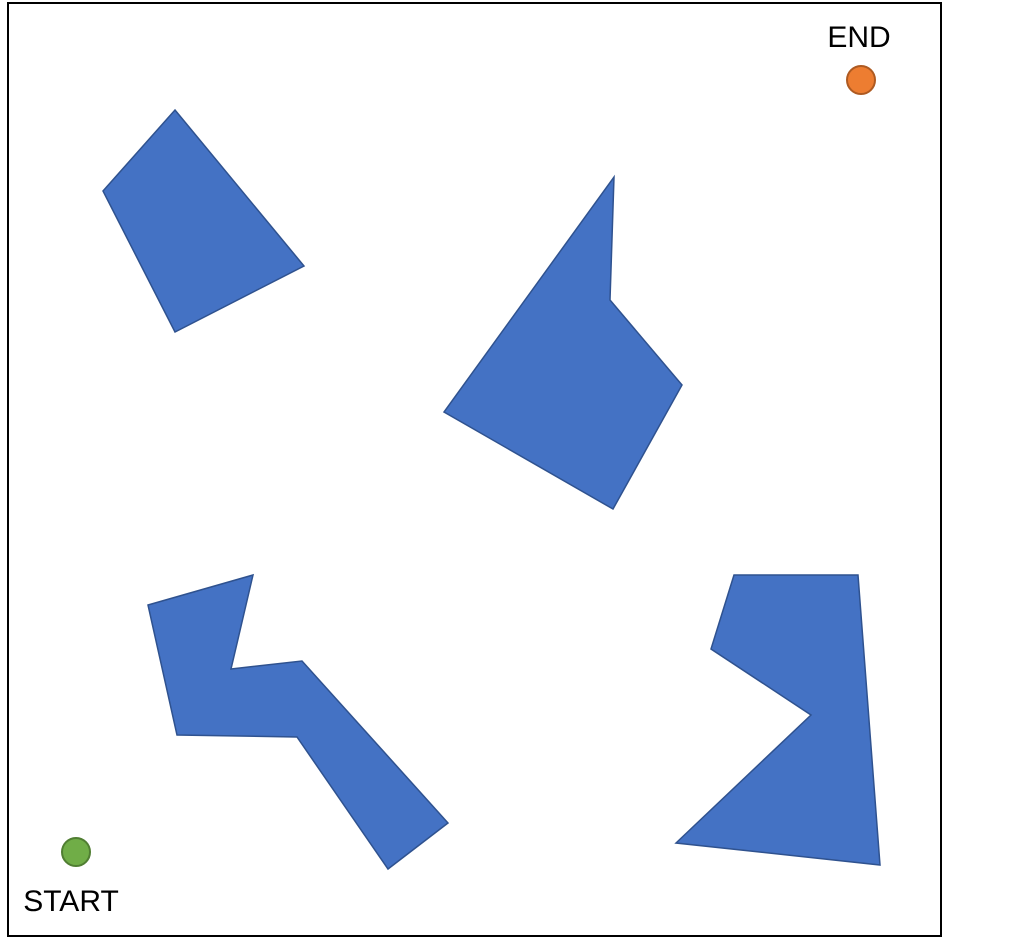 This screenshot has height=945, width=1036. I want to click on start-label: START, so click(71, 901).